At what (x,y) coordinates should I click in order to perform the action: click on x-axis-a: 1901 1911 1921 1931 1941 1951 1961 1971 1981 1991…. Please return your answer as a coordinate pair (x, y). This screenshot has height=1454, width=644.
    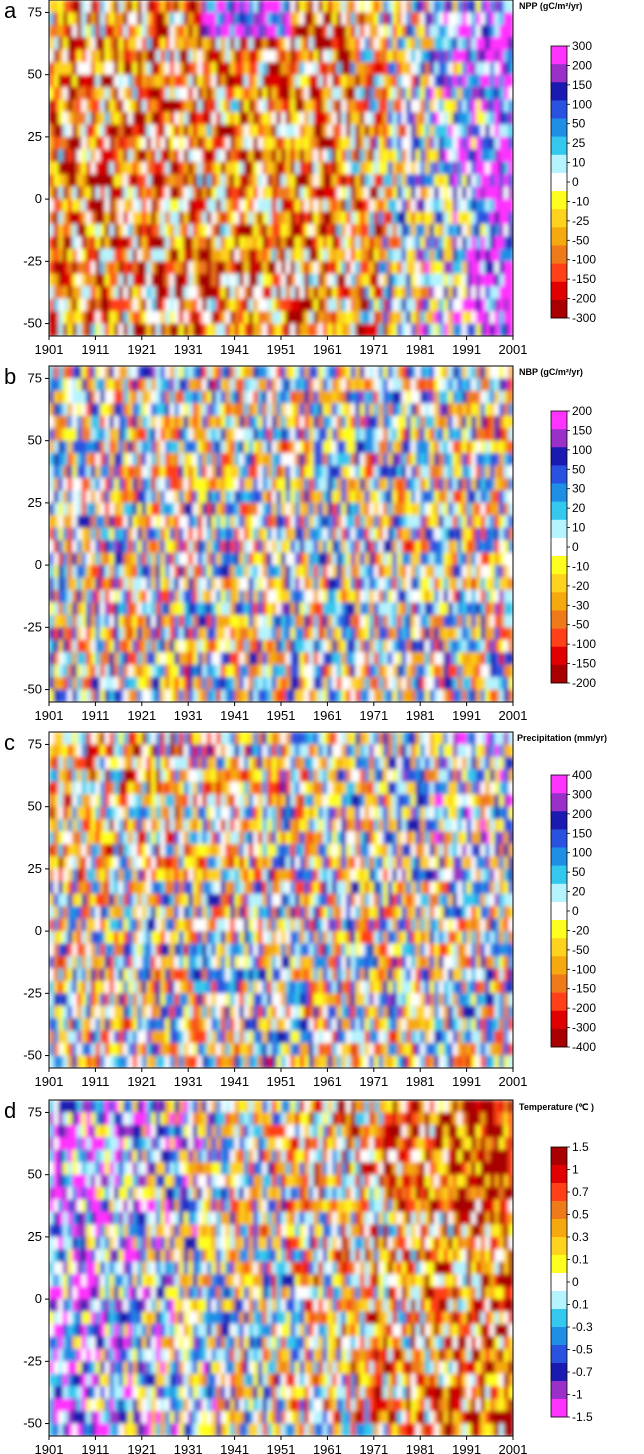
    Looking at the image, I should click on (281, 346).